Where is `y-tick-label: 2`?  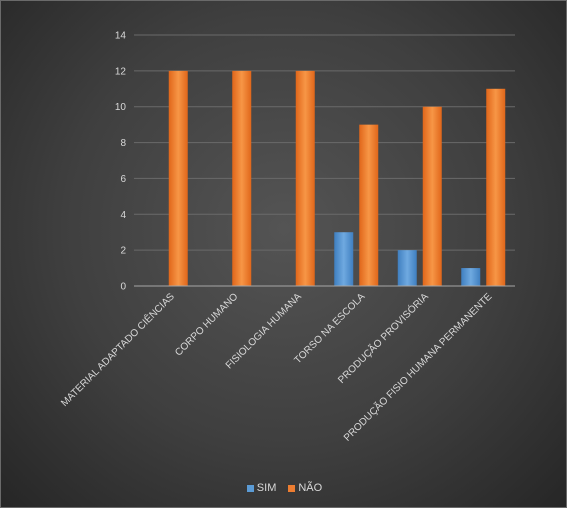 y-tick-label: 2 is located at coordinates (123, 251).